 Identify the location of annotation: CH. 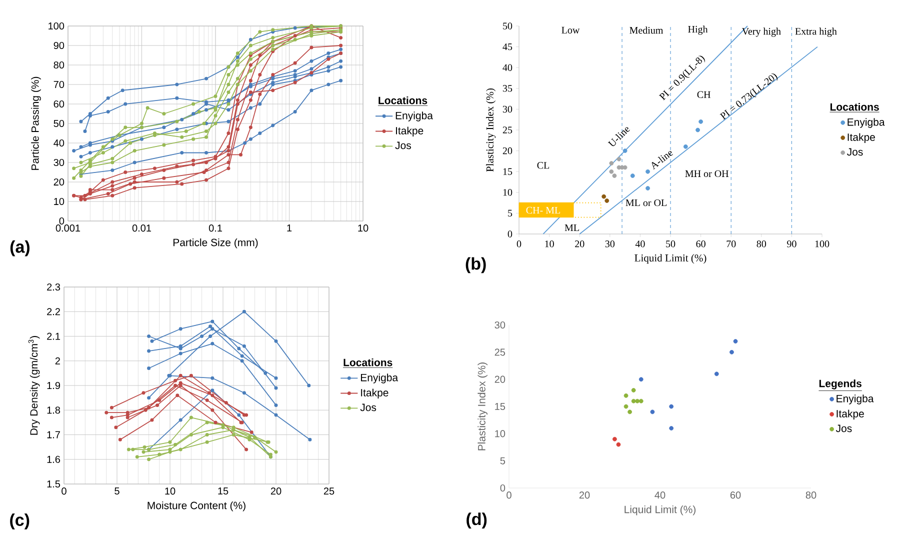
(703, 94).